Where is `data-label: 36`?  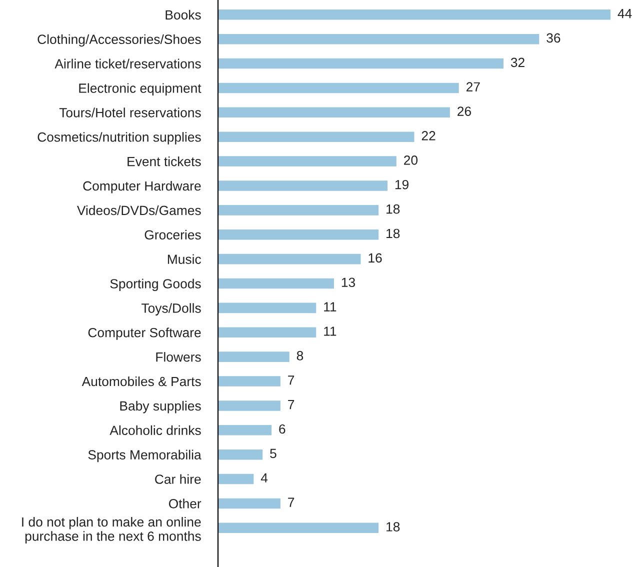 data-label: 36 is located at coordinates (553, 38).